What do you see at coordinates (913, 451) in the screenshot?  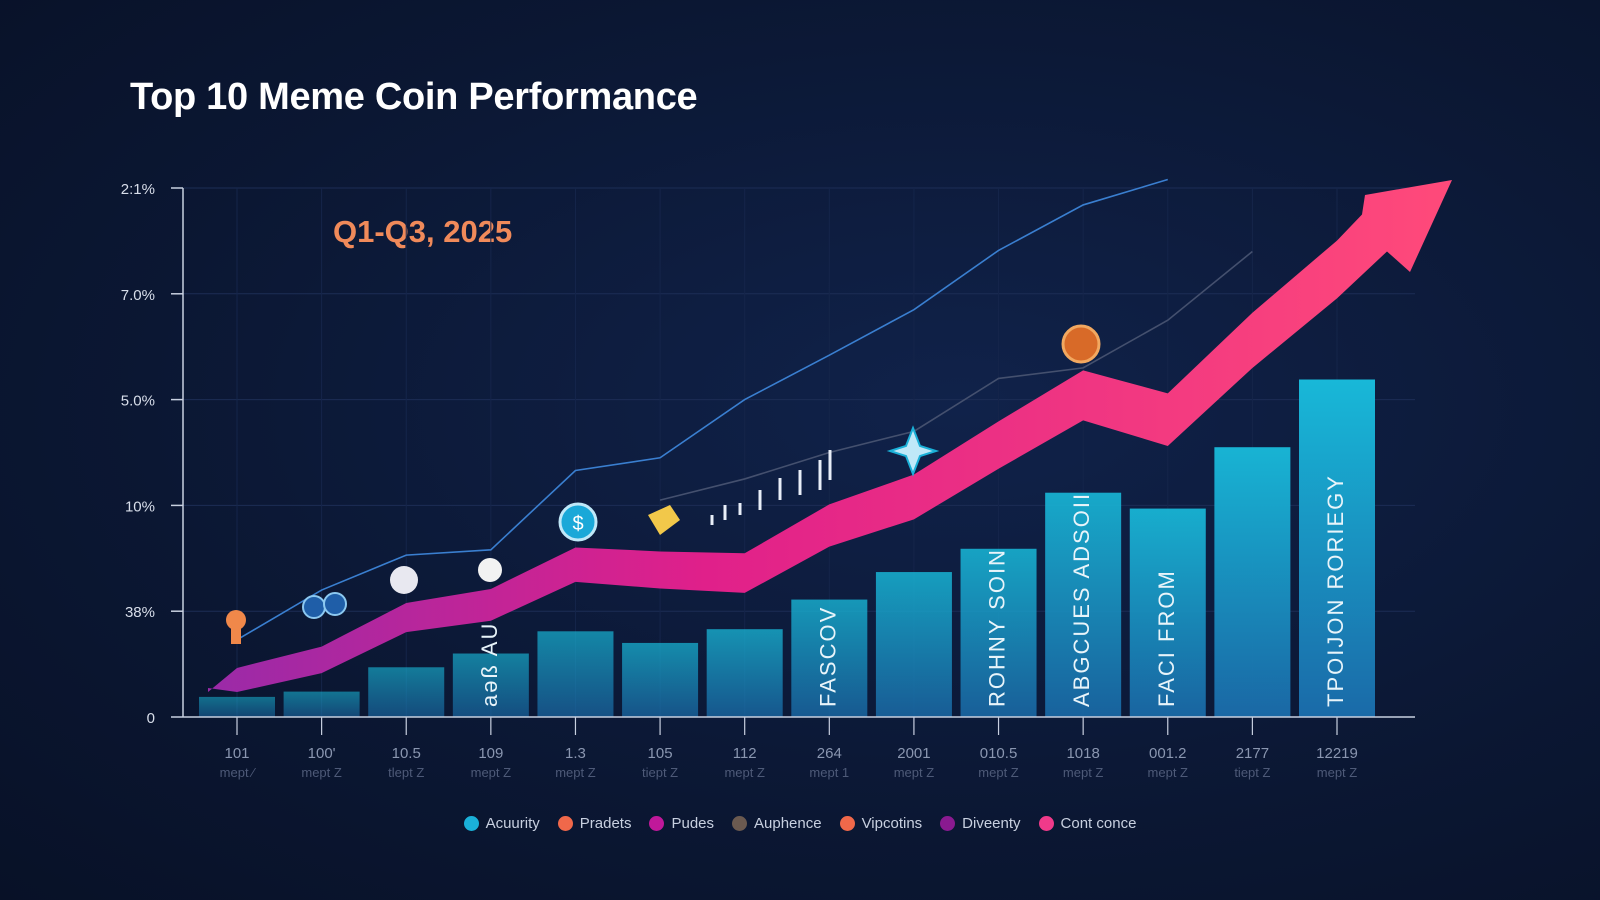 I see `star-icon` at bounding box center [913, 451].